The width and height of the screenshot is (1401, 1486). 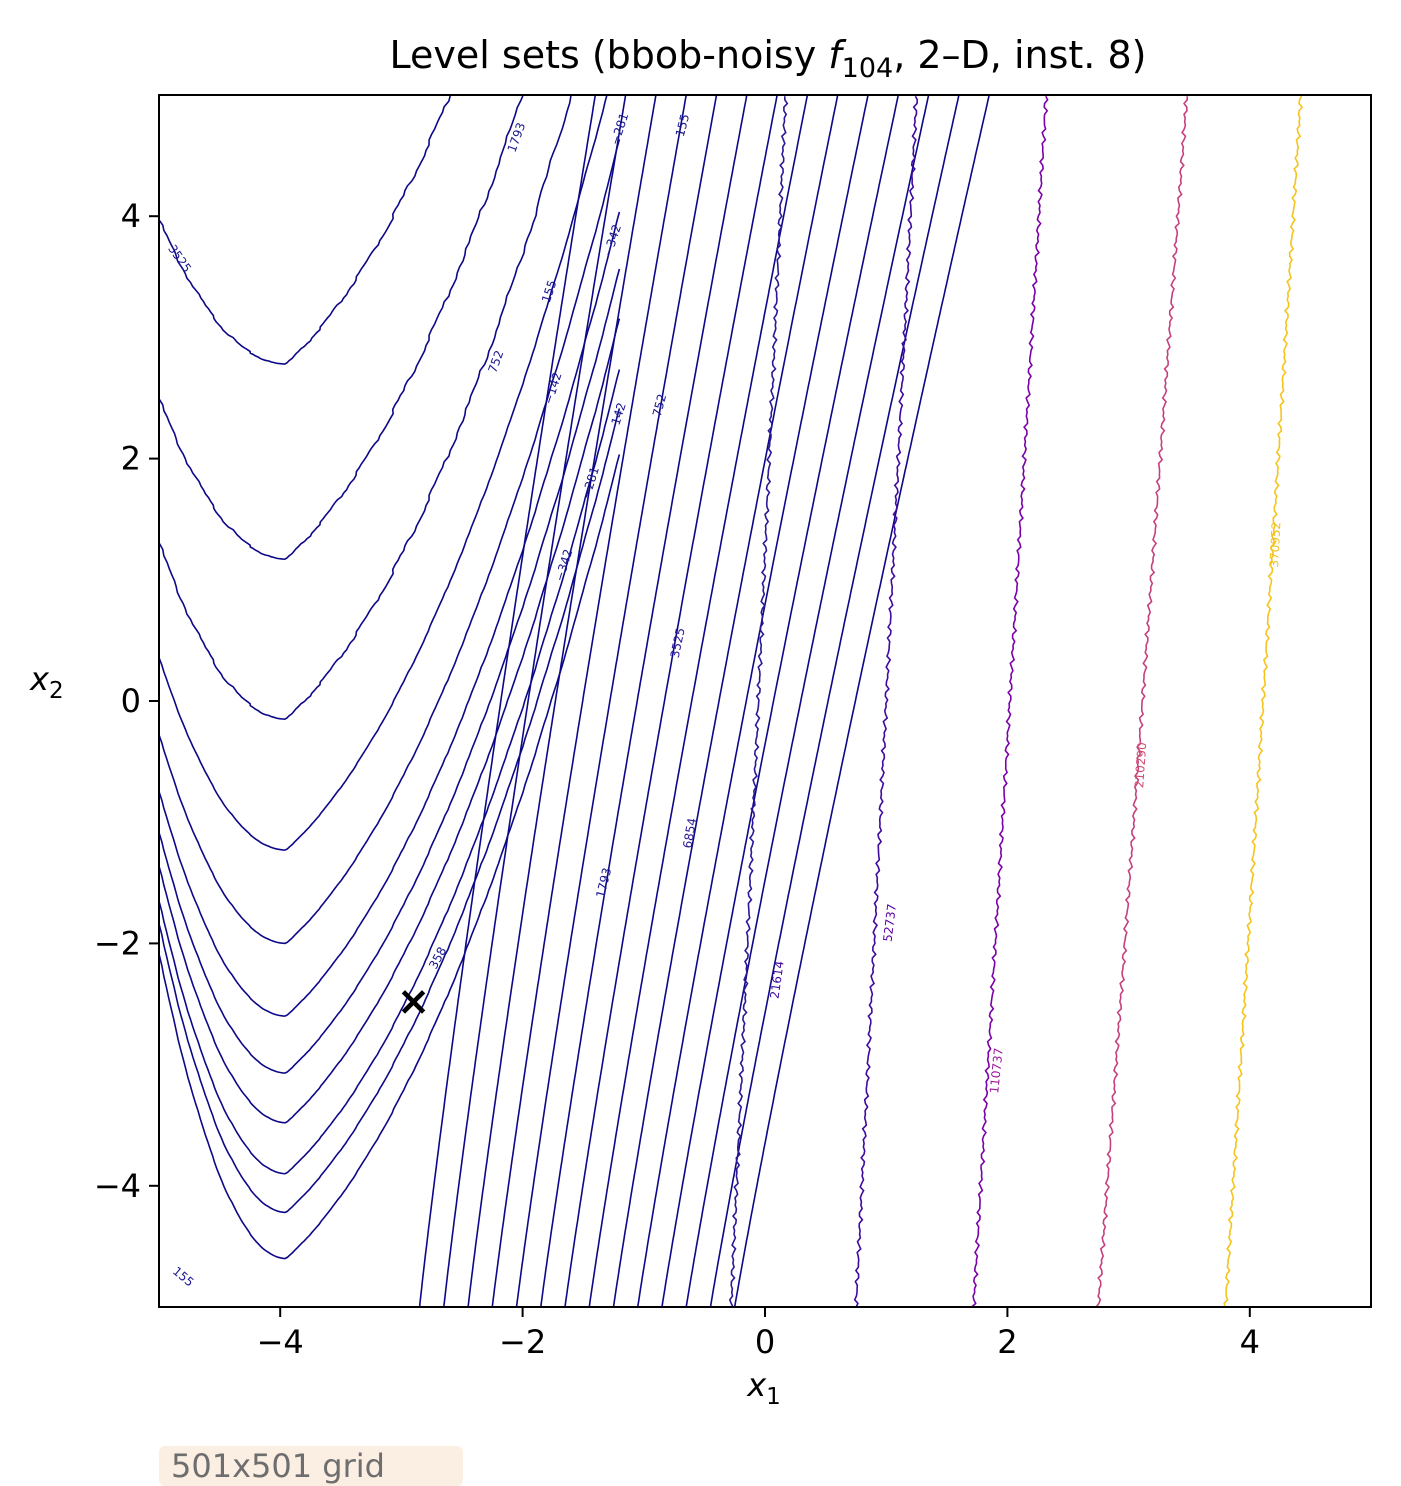 What do you see at coordinates (131, 701) in the screenshot?
I see `y-tick-label: 0` at bounding box center [131, 701].